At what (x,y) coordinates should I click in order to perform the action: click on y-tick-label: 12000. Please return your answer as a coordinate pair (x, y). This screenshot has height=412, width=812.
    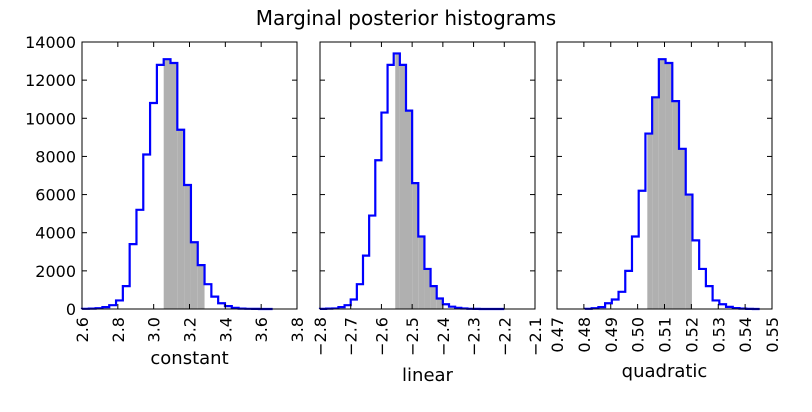
    Looking at the image, I should click on (50, 80).